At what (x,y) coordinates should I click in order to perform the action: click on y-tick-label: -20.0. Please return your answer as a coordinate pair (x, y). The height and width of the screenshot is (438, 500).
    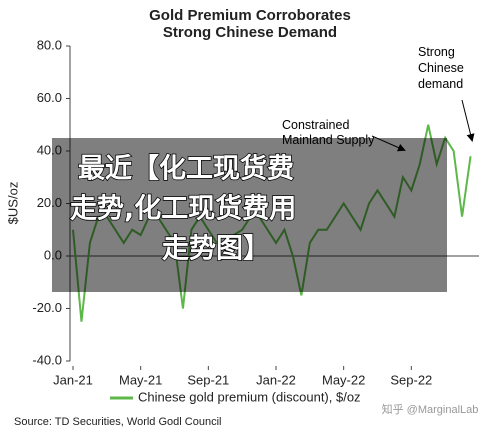
    Looking at the image, I should click on (47, 307).